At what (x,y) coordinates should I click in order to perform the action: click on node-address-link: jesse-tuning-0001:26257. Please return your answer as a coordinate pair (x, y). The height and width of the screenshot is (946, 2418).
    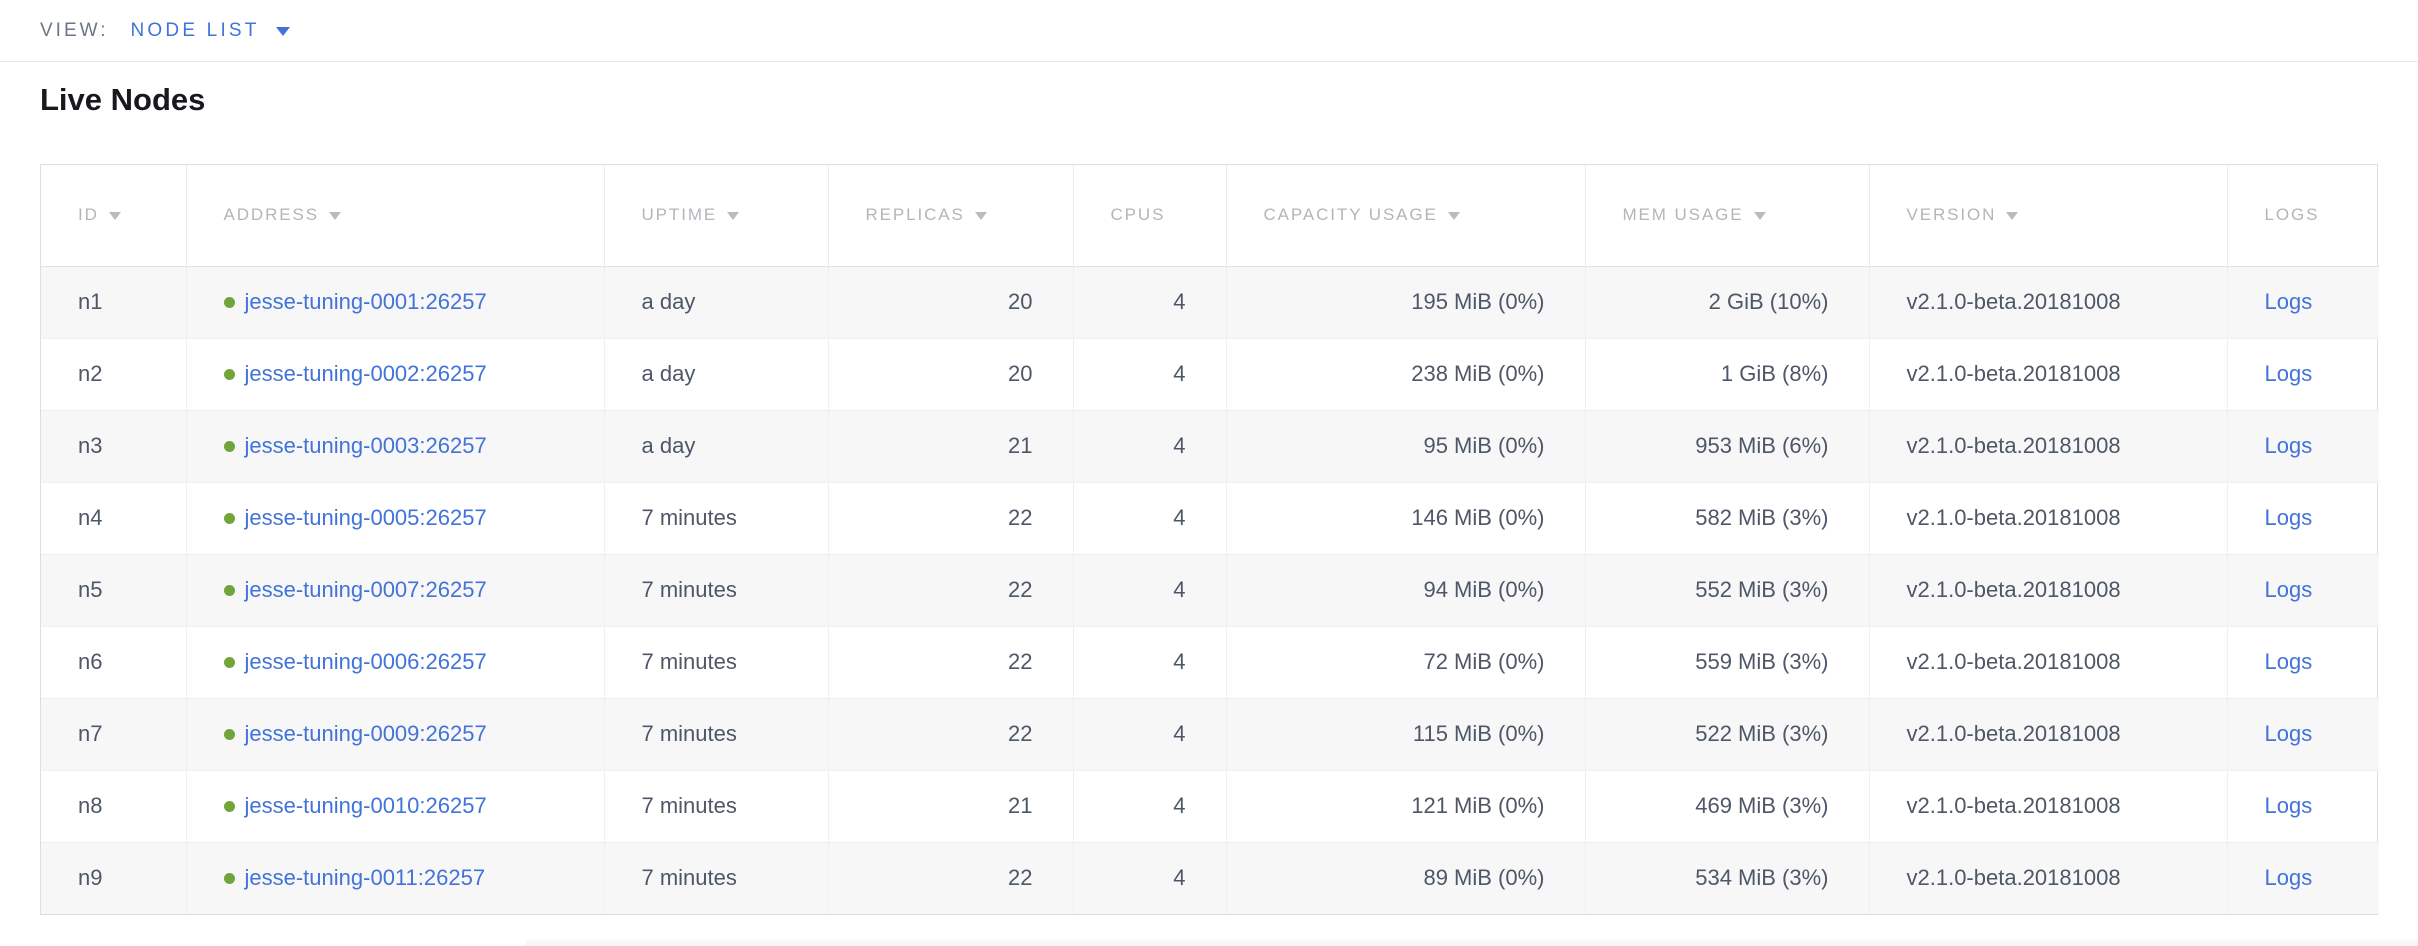
    Looking at the image, I should click on (365, 301).